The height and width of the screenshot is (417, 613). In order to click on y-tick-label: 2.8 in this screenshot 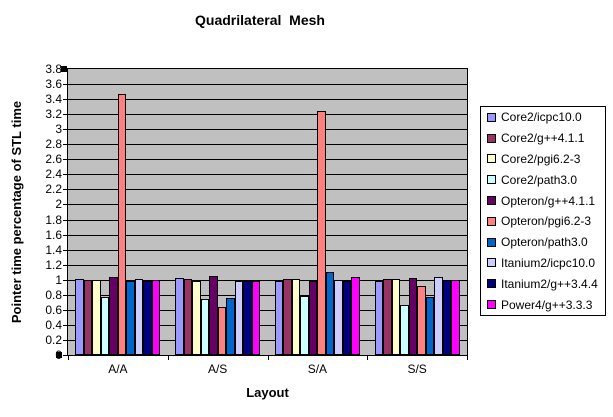, I will do `click(53, 144)`.